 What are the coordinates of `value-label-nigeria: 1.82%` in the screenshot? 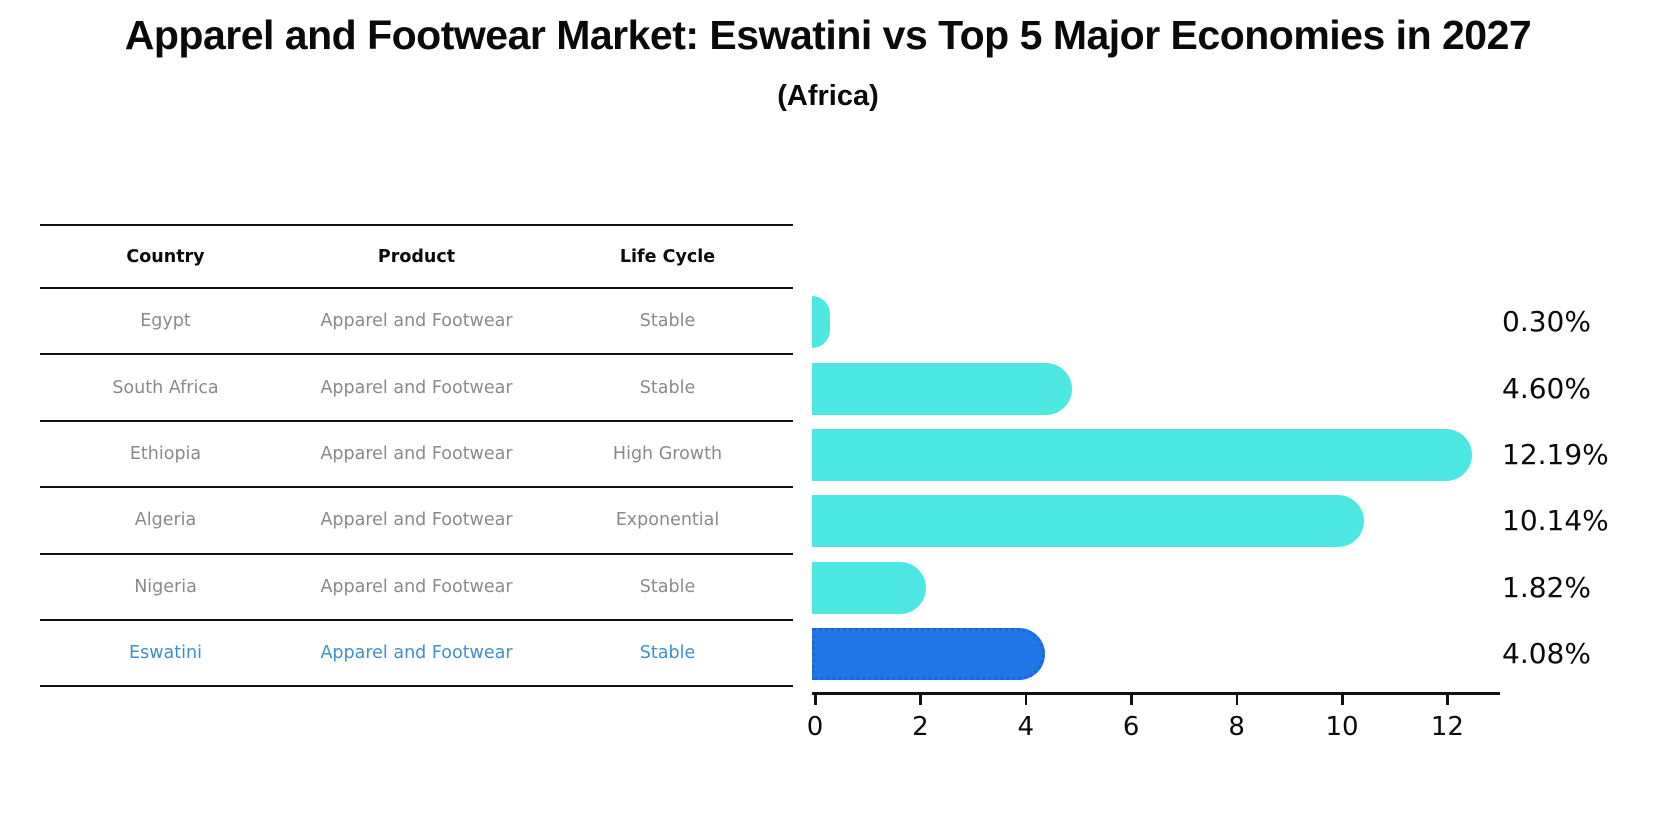 It's located at (1546, 587).